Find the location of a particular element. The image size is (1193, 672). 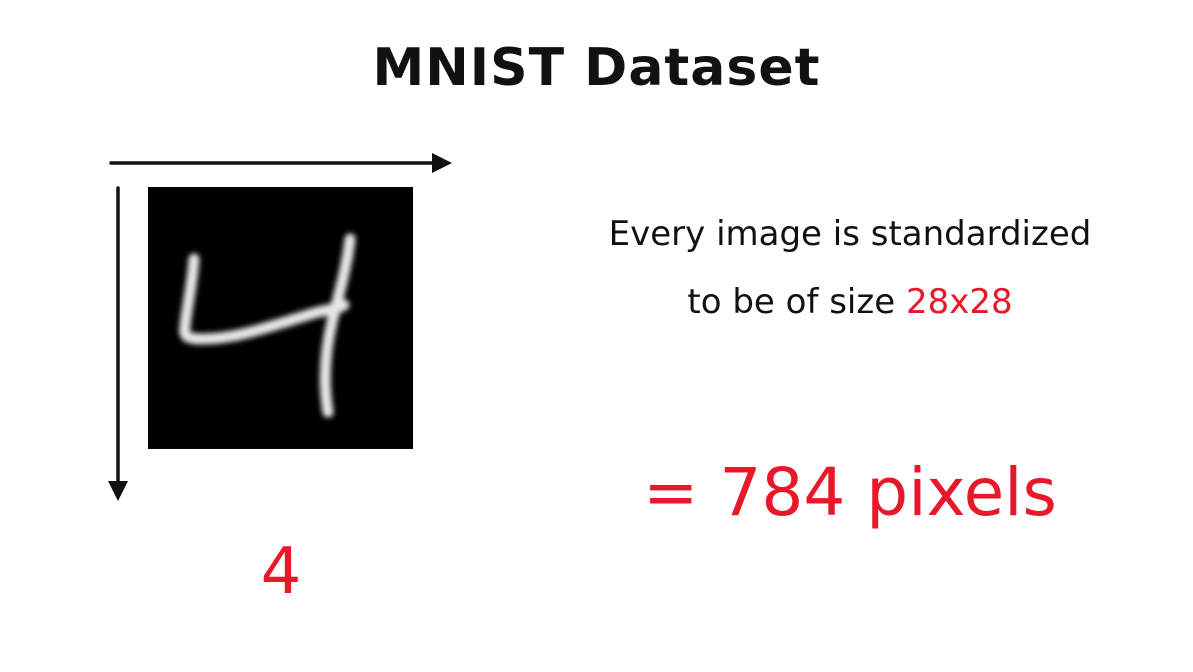

digit-label: 4 is located at coordinates (281, 572).